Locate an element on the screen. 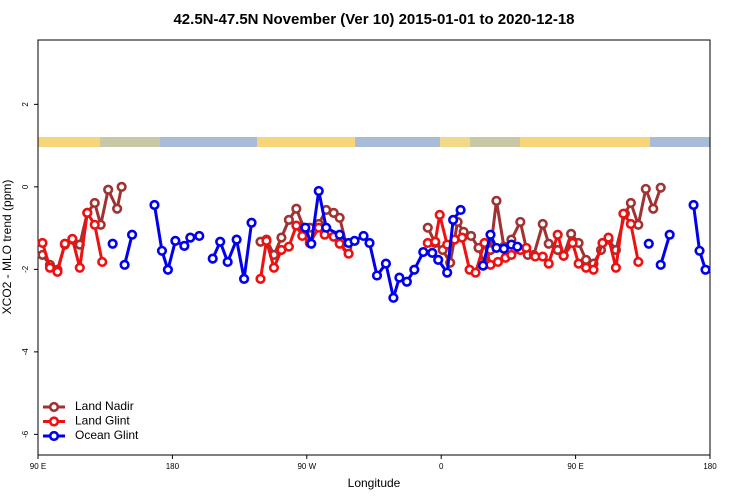  x-tick-label: 0 is located at coordinates (441, 466).